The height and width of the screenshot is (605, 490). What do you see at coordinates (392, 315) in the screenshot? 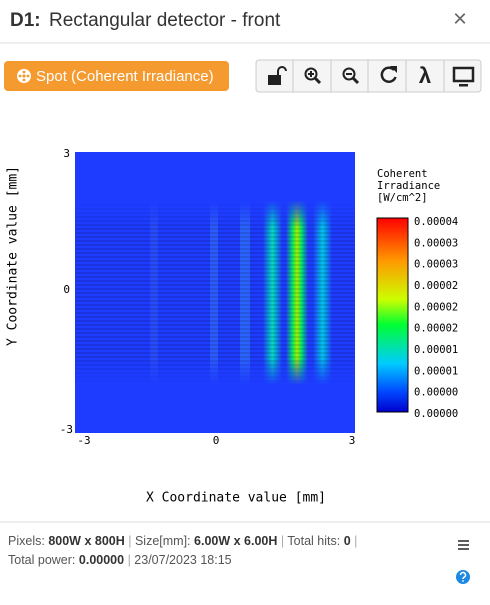
I see `colorbar-scale` at bounding box center [392, 315].